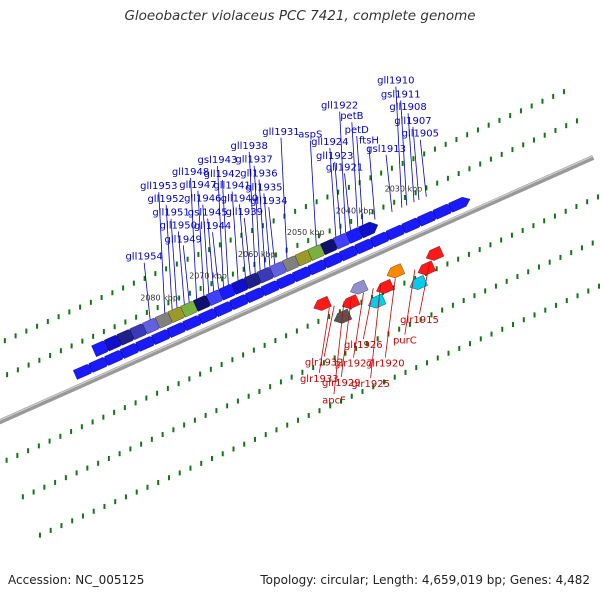 Image resolution: width=600 pixels, height=600 pixels. What do you see at coordinates (344, 167) in the screenshot?
I see `gene-label-gll1921: gll1921` at bounding box center [344, 167].